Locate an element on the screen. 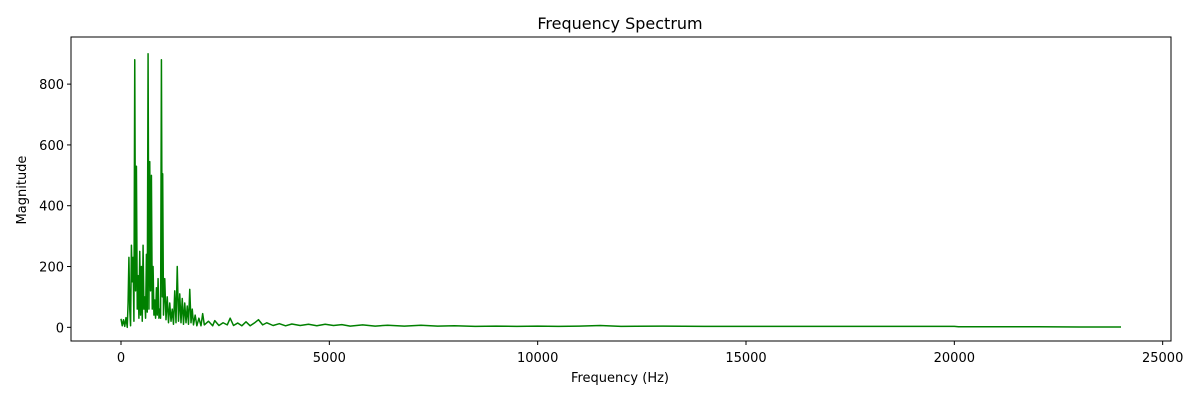 The image size is (1200, 400). y-tick-label: 800 is located at coordinates (51, 85).